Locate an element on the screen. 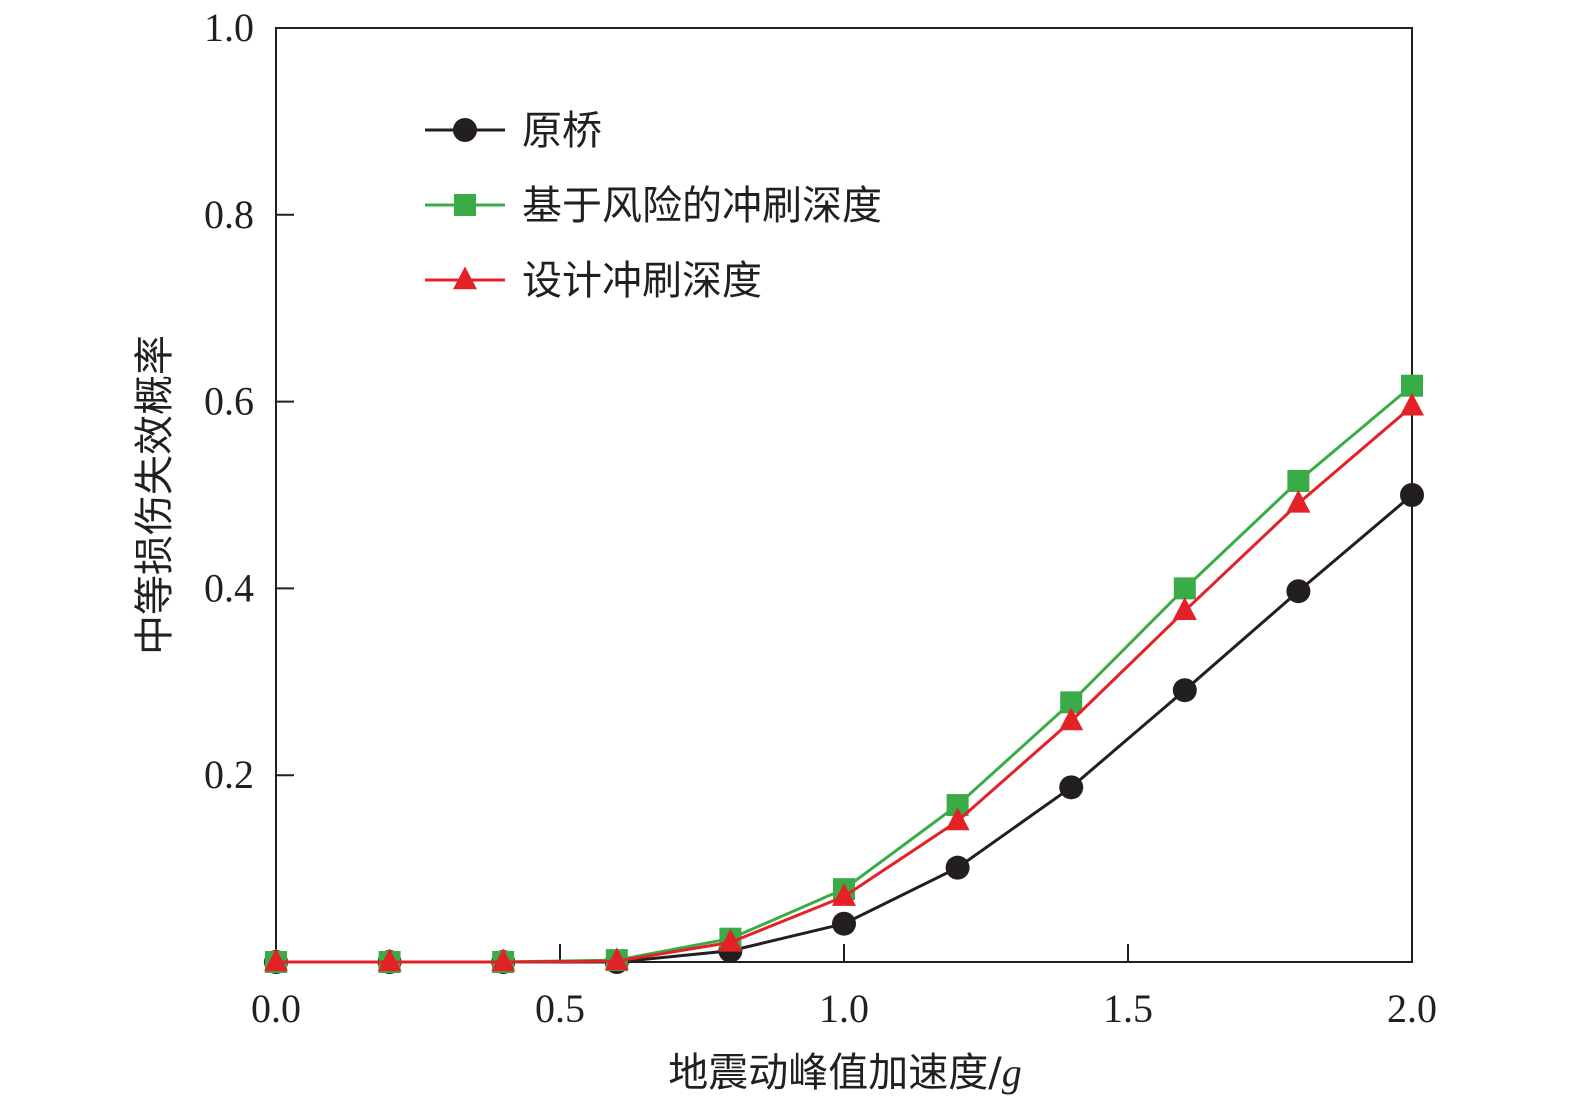 This screenshot has width=1575, height=1105. x-tick-label: 1.5 is located at coordinates (1128, 1008).